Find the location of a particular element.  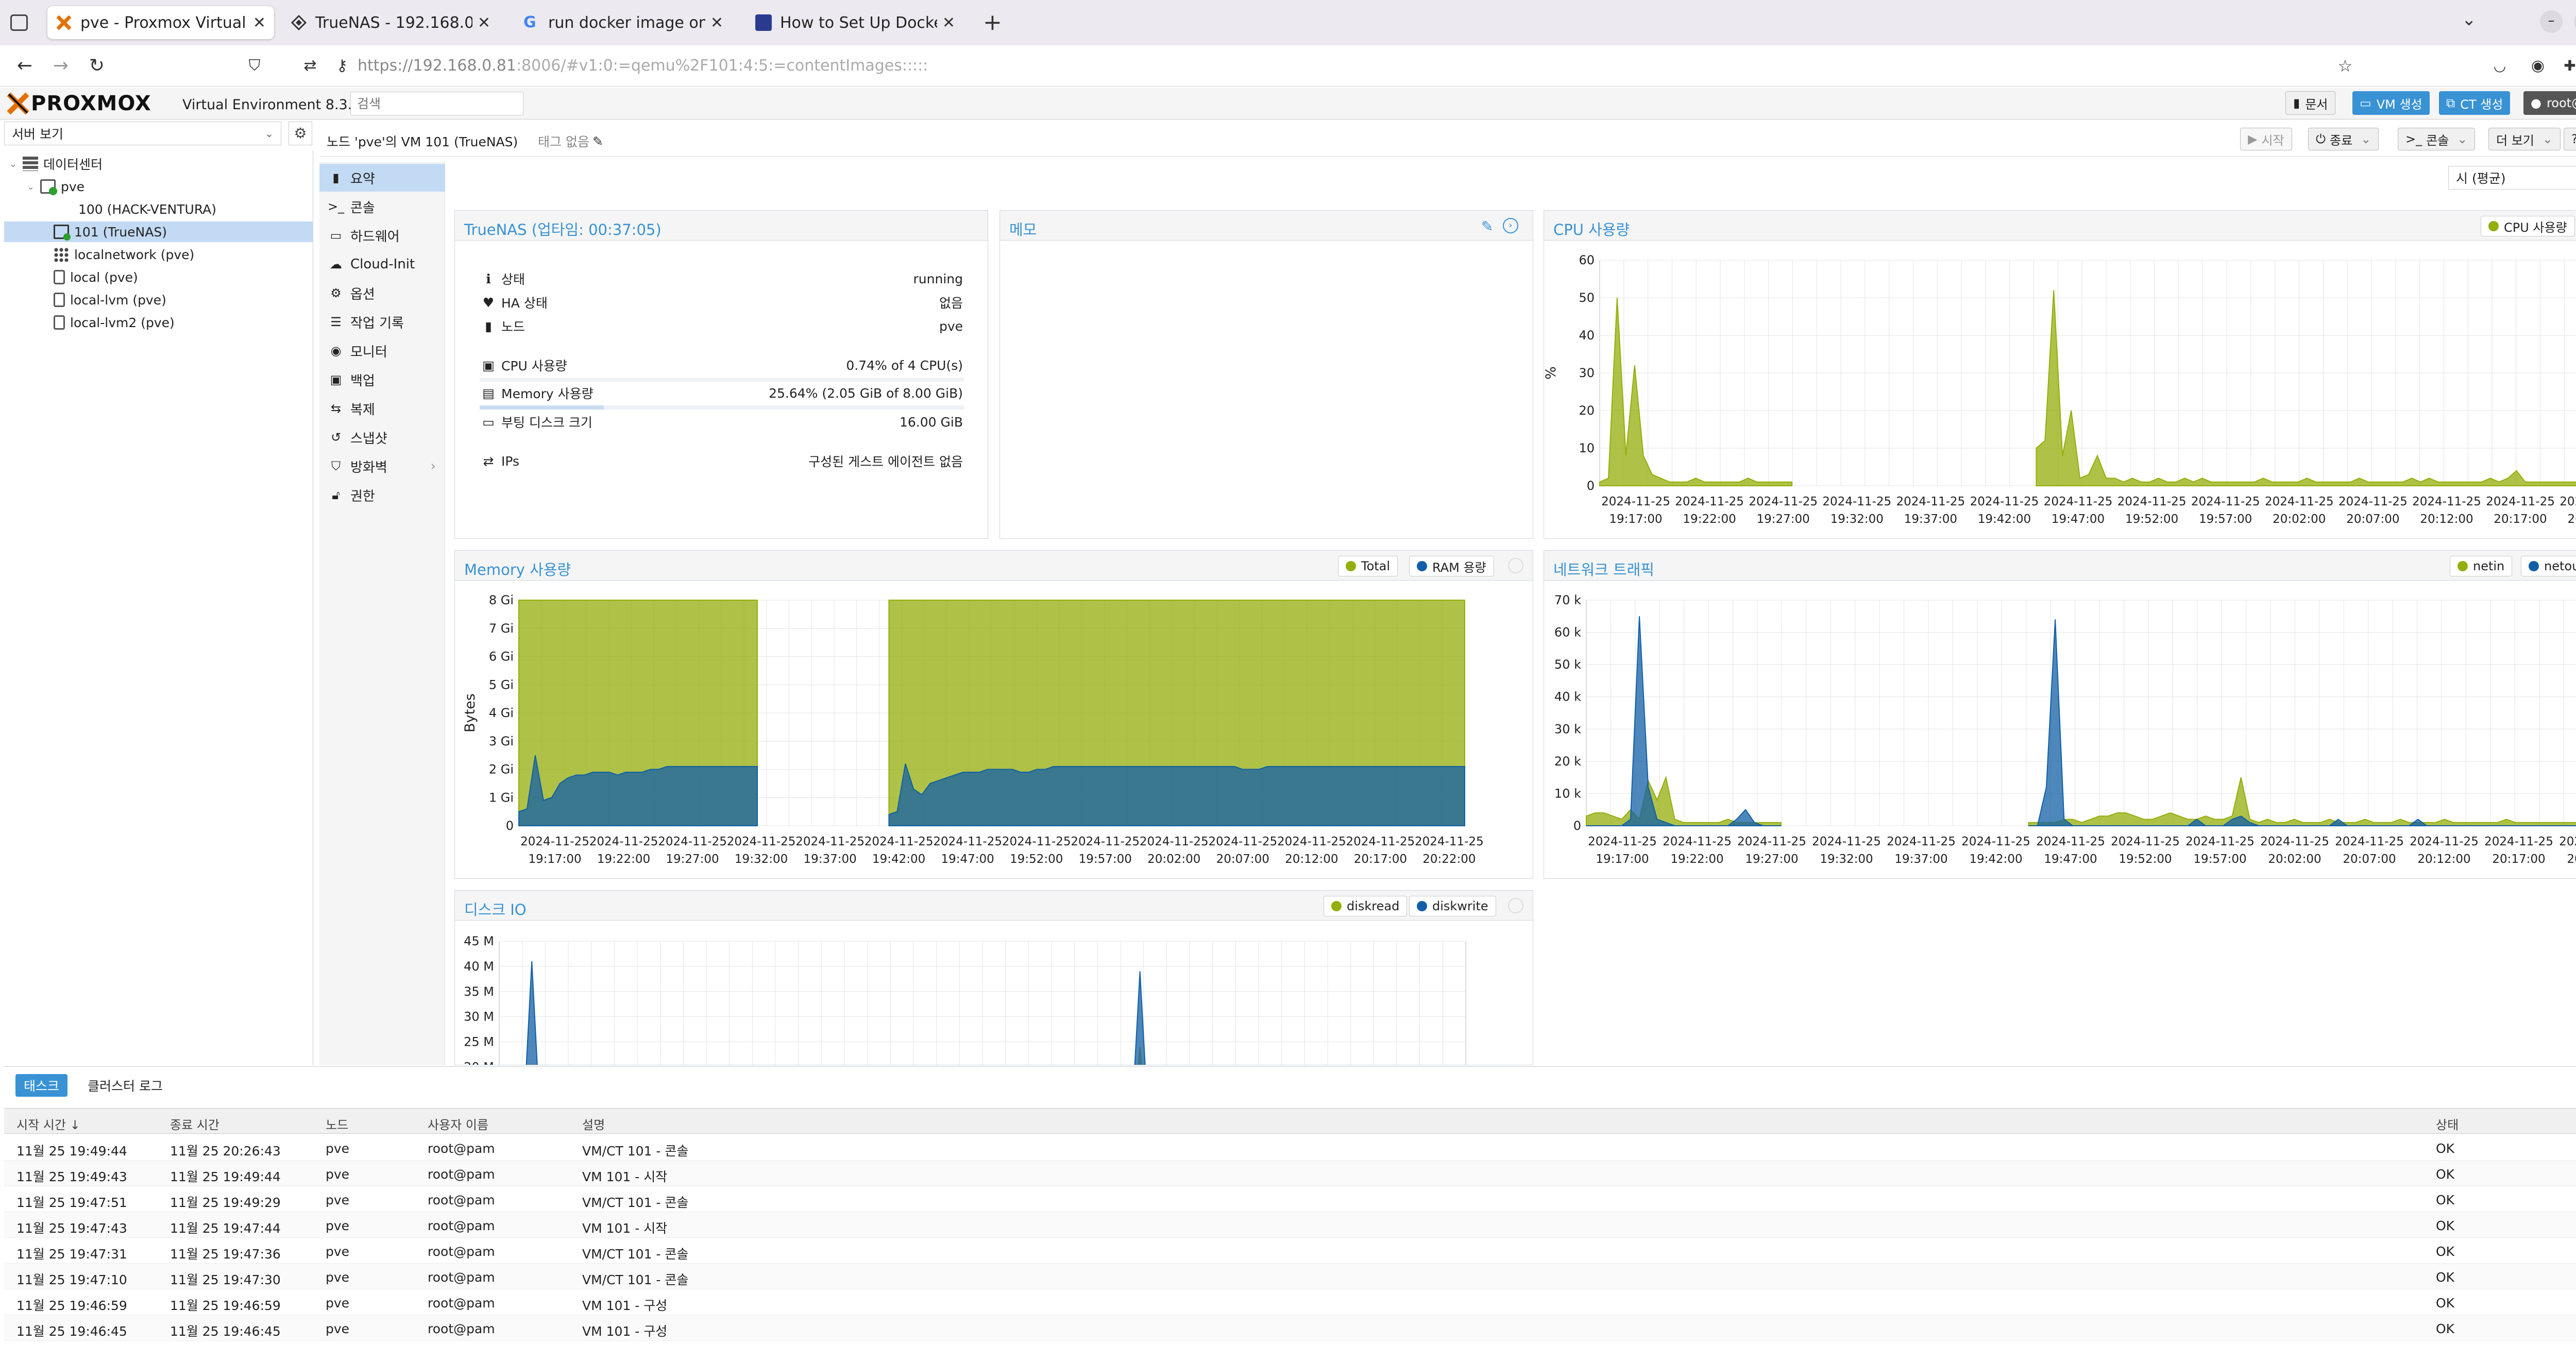

reload-icon: ↻ is located at coordinates (97, 65).